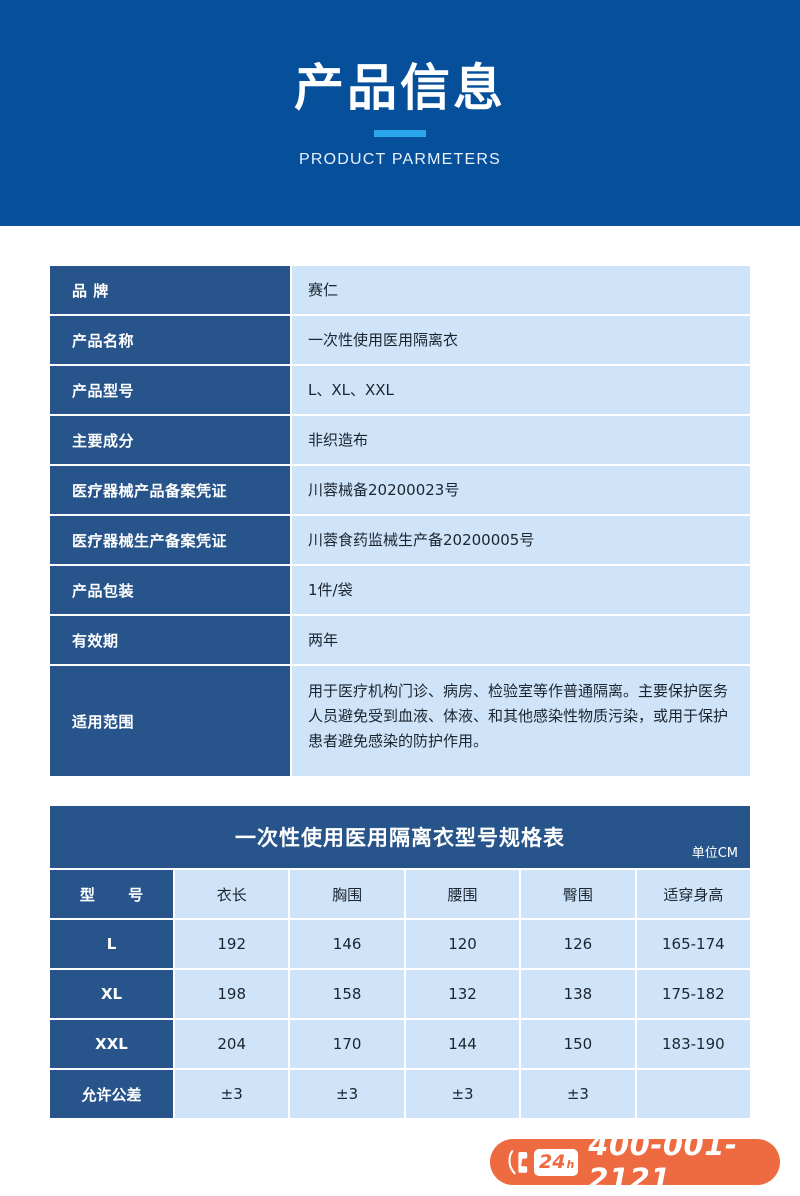 The image size is (800, 1196). I want to click on table-row: 允许公差 ±3 ±3 ±3 ±3, so click(400, 1094).